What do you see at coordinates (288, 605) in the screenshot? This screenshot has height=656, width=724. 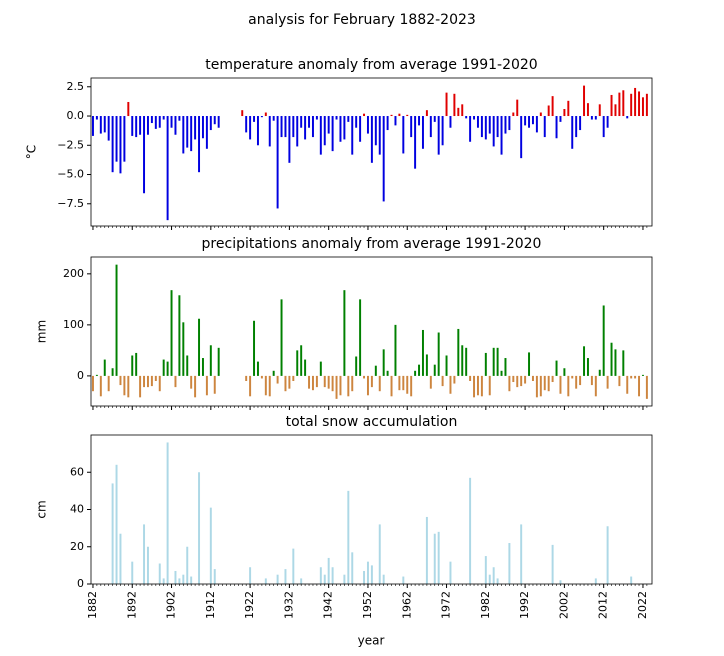 I see `x-tick-label: 1932` at bounding box center [288, 605].